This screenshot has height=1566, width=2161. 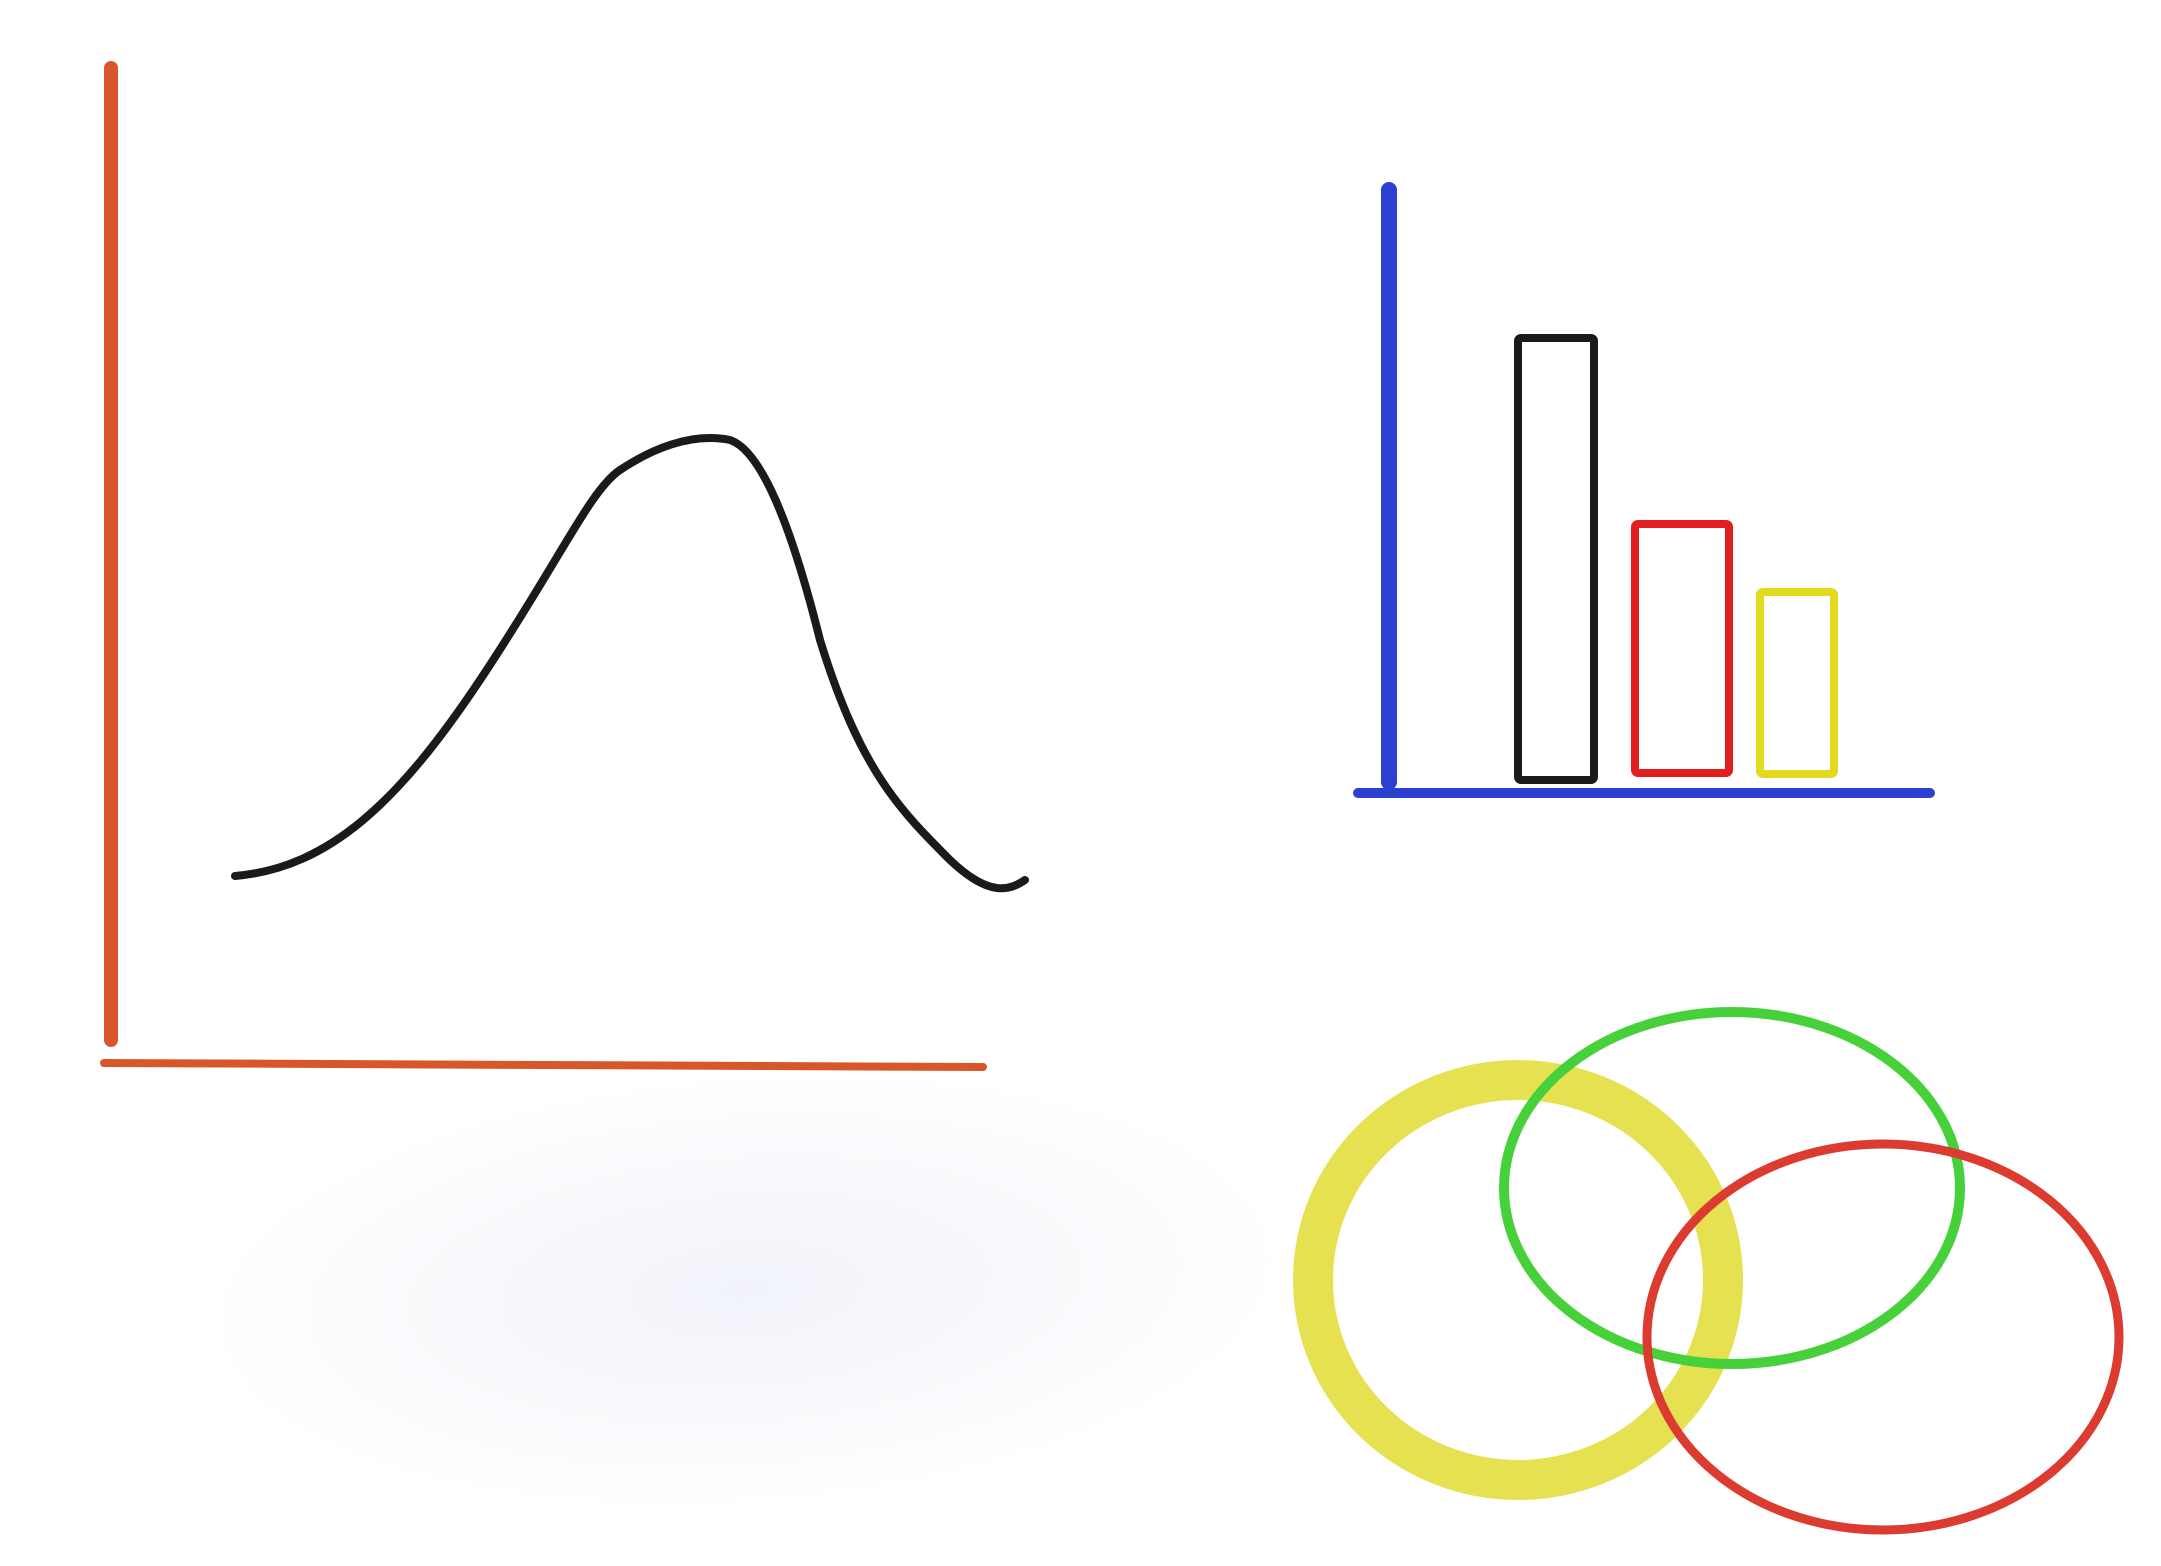 I want to click on venn-sketch, so click(x=1708, y=1271).